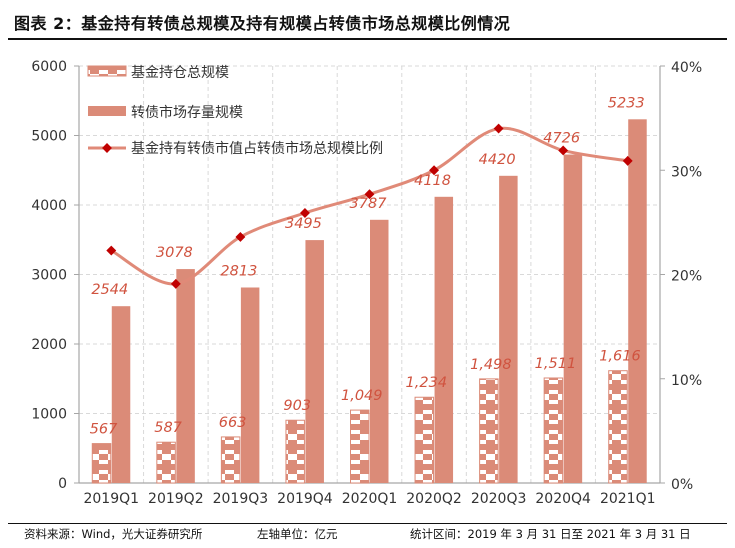  Describe the element at coordinates (497, 160) in the screenshot. I see `data-label-market-size: 4420` at that location.